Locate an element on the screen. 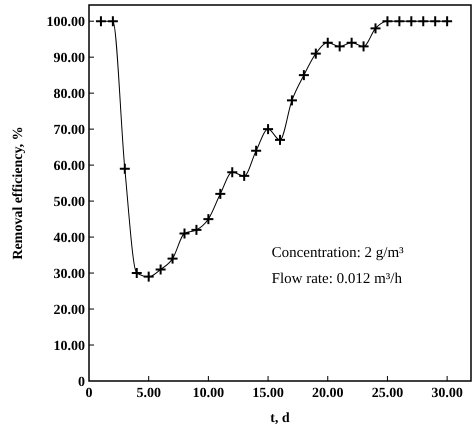 This screenshot has width=474, height=432. y-tick-label: 80.00 is located at coordinates (69, 94).